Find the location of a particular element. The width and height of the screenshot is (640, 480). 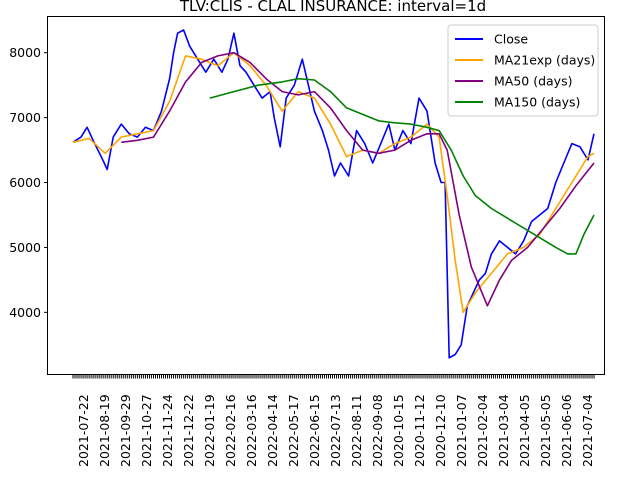

y-tick-label-3: 7000 is located at coordinates (25, 117).